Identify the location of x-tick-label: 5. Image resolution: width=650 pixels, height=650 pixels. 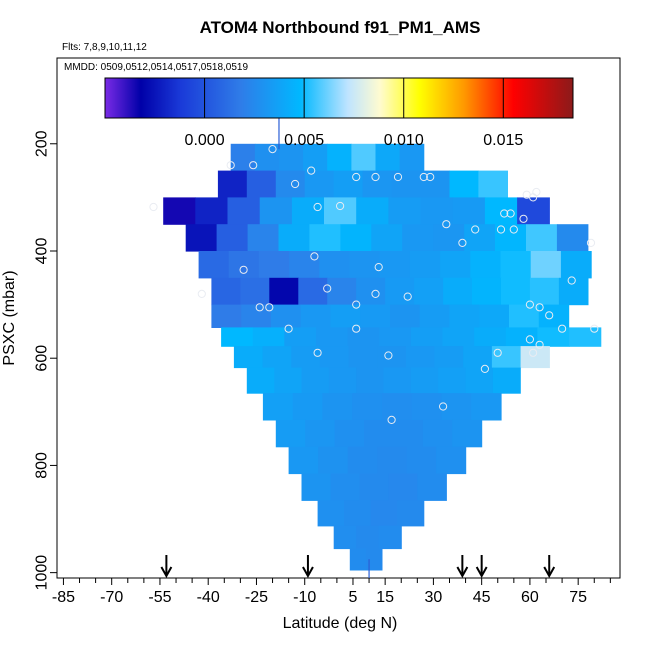
(353, 597).